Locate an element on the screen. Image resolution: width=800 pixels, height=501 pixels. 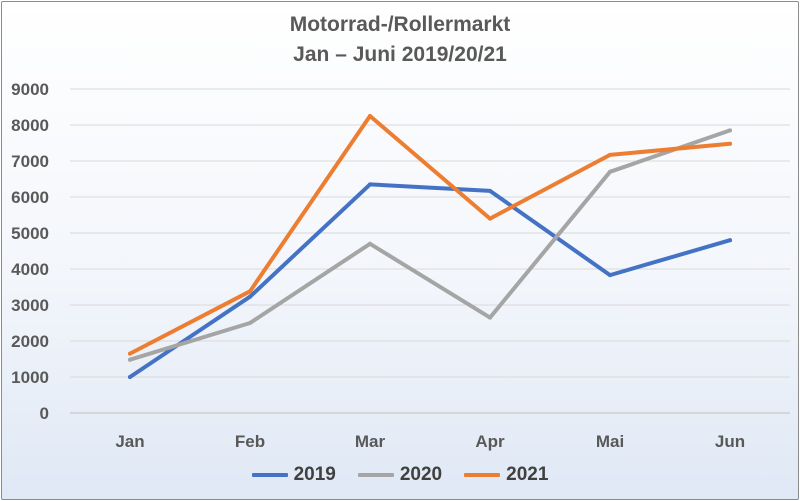
y-tick-label: 4000 is located at coordinates (30, 269).